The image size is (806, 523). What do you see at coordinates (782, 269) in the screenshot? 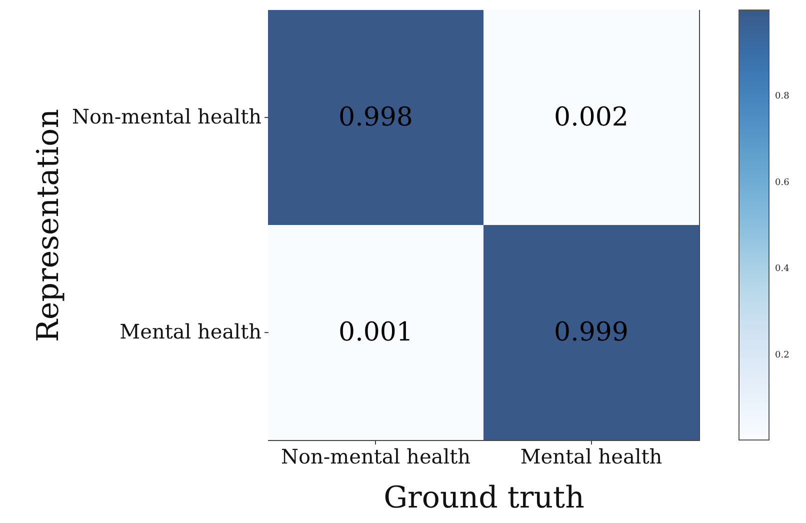
I see `color-bar-label: 0.4` at bounding box center [782, 269].